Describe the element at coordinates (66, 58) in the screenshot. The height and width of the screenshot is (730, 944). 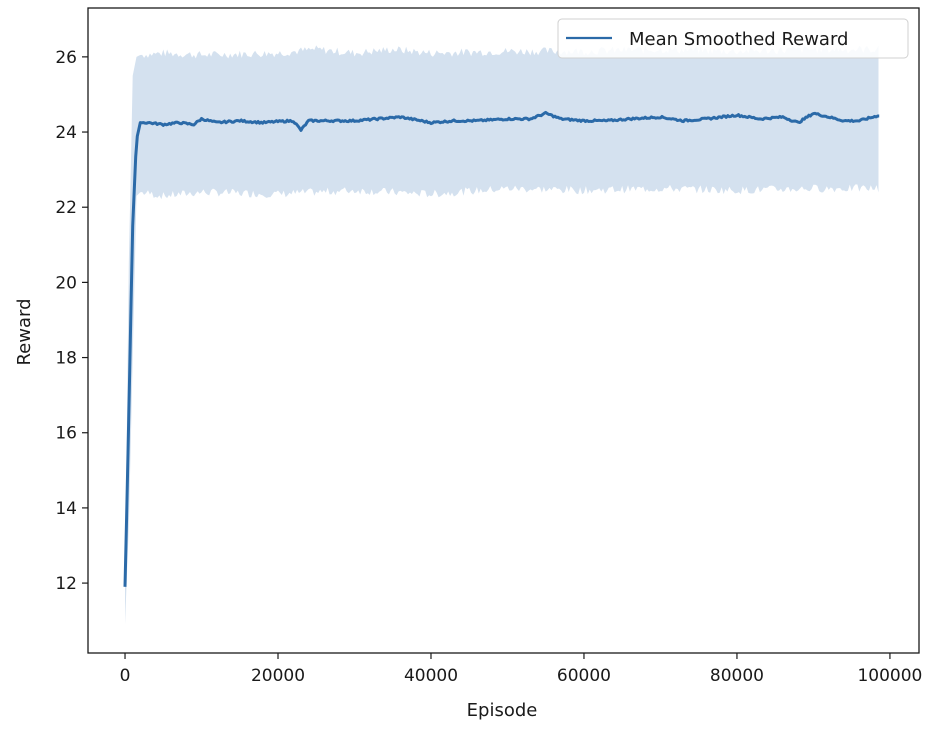
I see `y-tick-label: 26` at that location.